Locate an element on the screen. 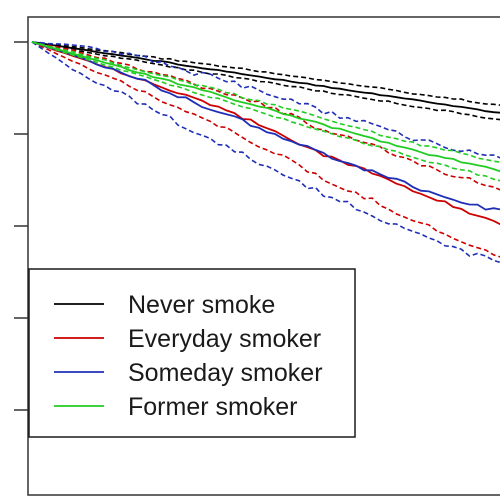 This screenshot has height=500, width=500. series-never-smoke-ci-upper is located at coordinates (265, 73).